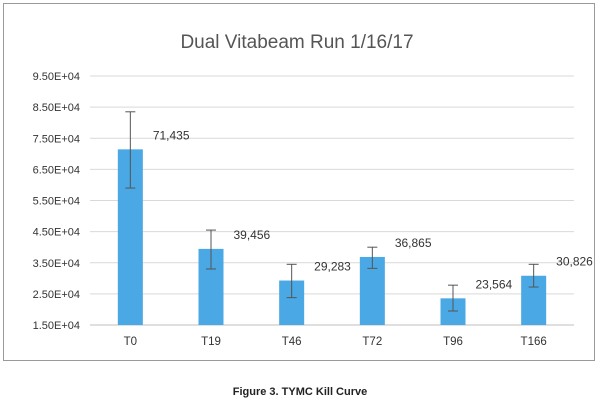 This screenshot has width=600, height=408. I want to click on x-category-label: T46, so click(292, 342).